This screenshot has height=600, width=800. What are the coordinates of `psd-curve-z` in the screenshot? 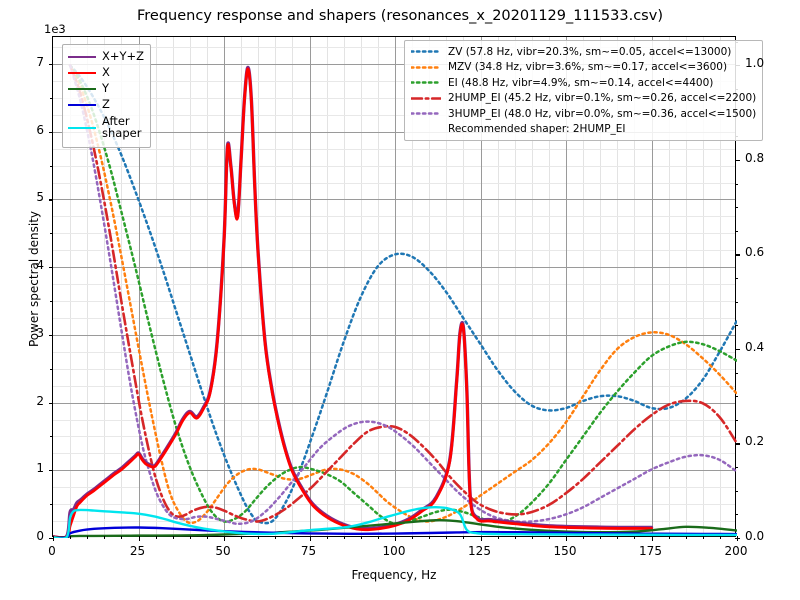 It's located at (395, 532).